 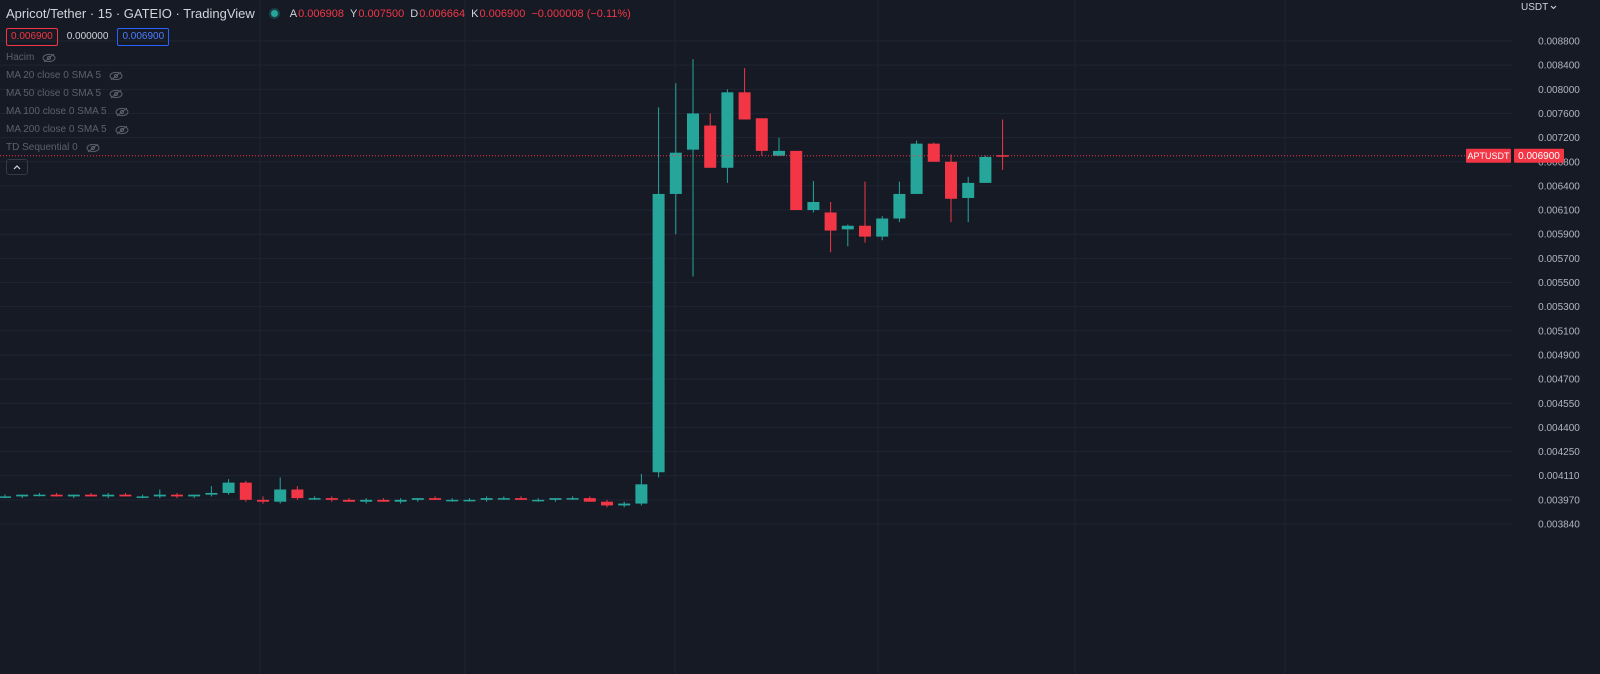 I want to click on chevron-up-icon, so click(x=17, y=167).